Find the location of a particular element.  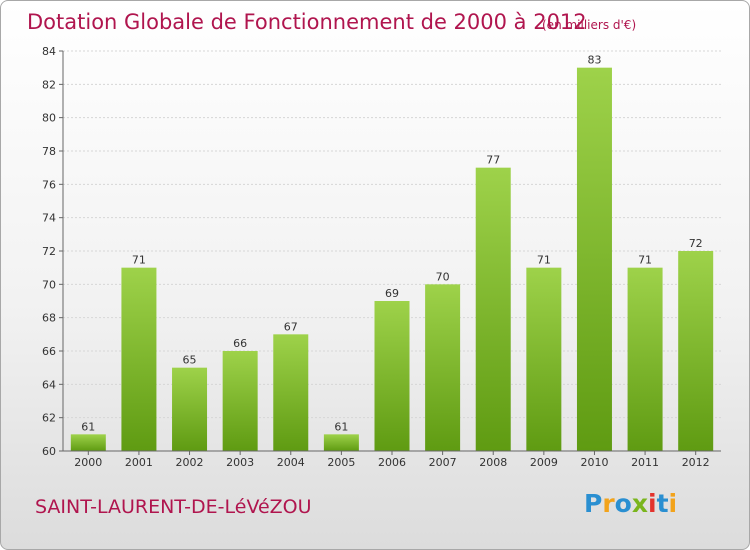

brand-logo: Proxiti is located at coordinates (630, 503).